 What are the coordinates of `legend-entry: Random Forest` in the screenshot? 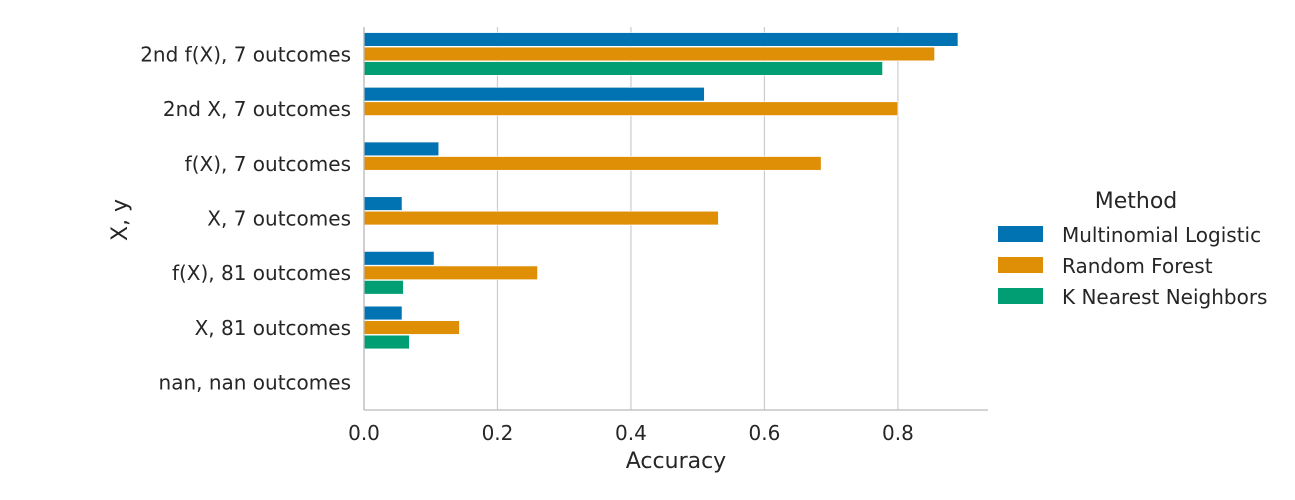 It's located at (1137, 266).